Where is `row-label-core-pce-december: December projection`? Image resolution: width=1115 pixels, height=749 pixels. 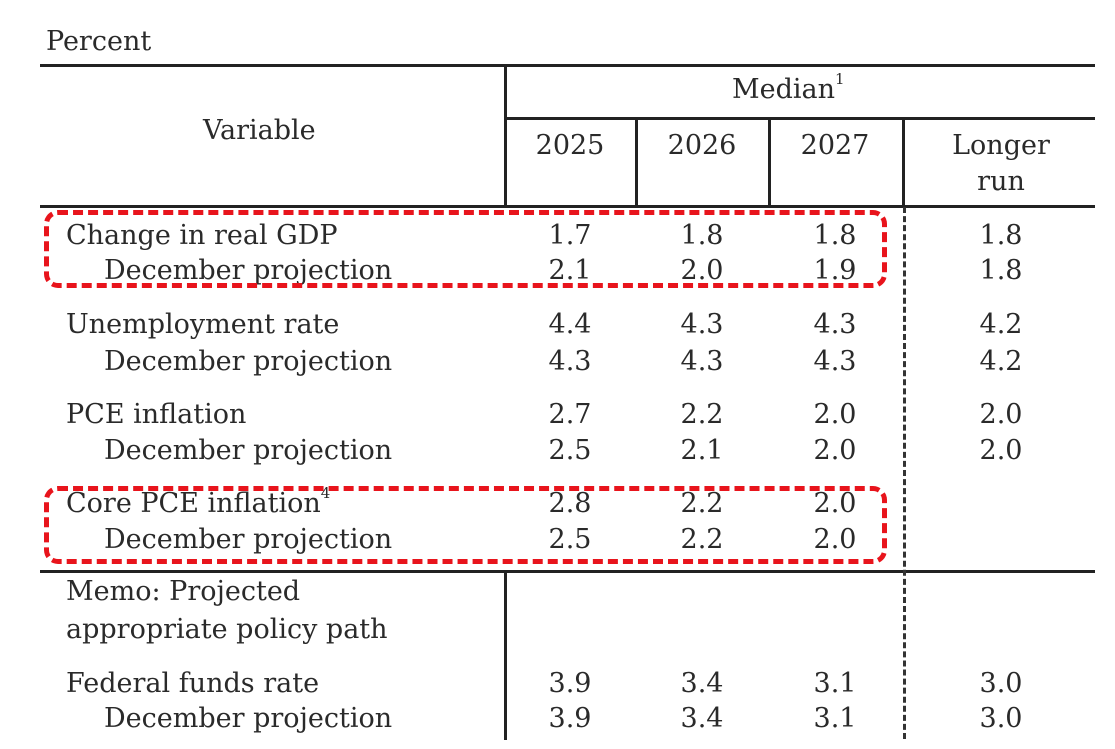 row-label-core-pce-december: December projection is located at coordinates (248, 539).